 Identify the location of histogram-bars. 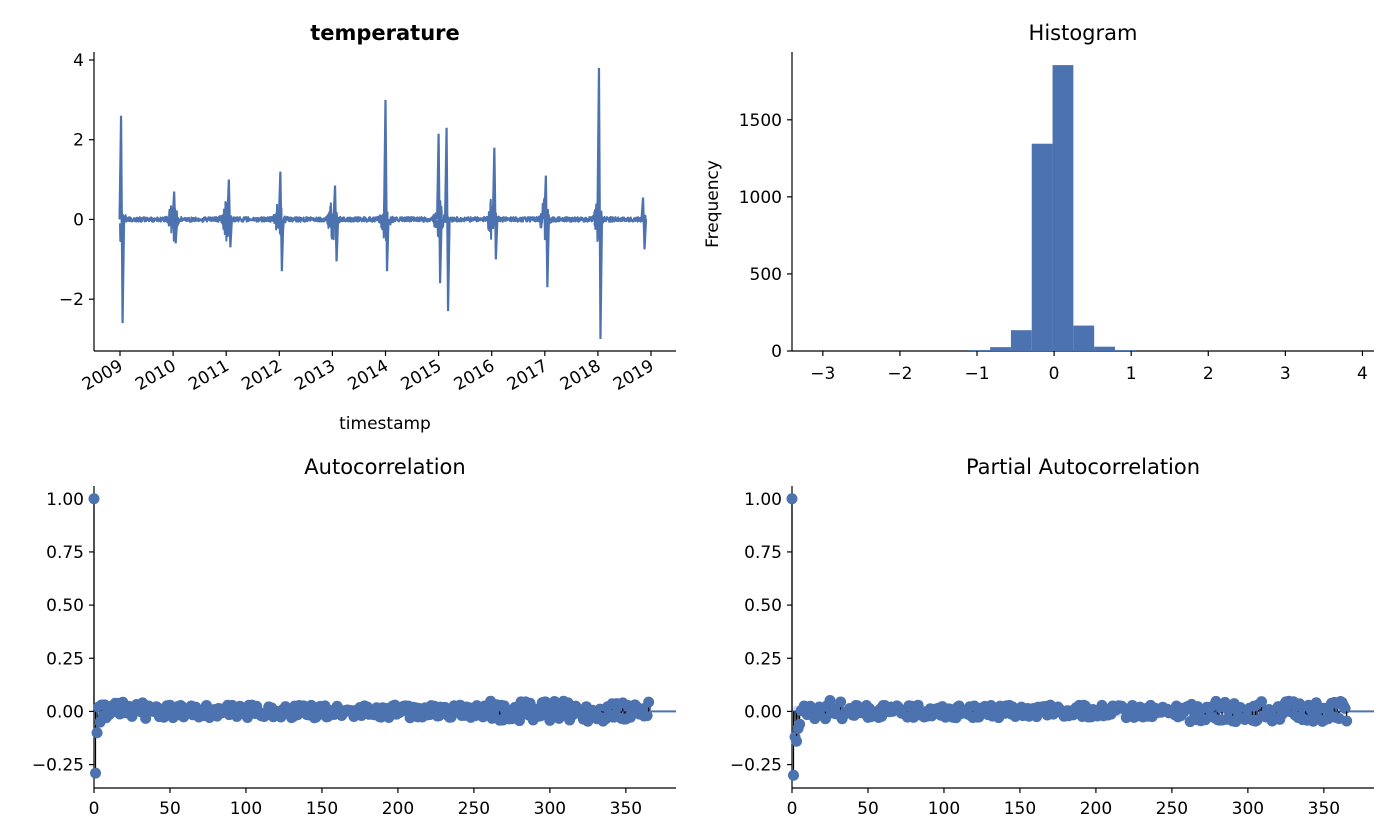
(1052, 208).